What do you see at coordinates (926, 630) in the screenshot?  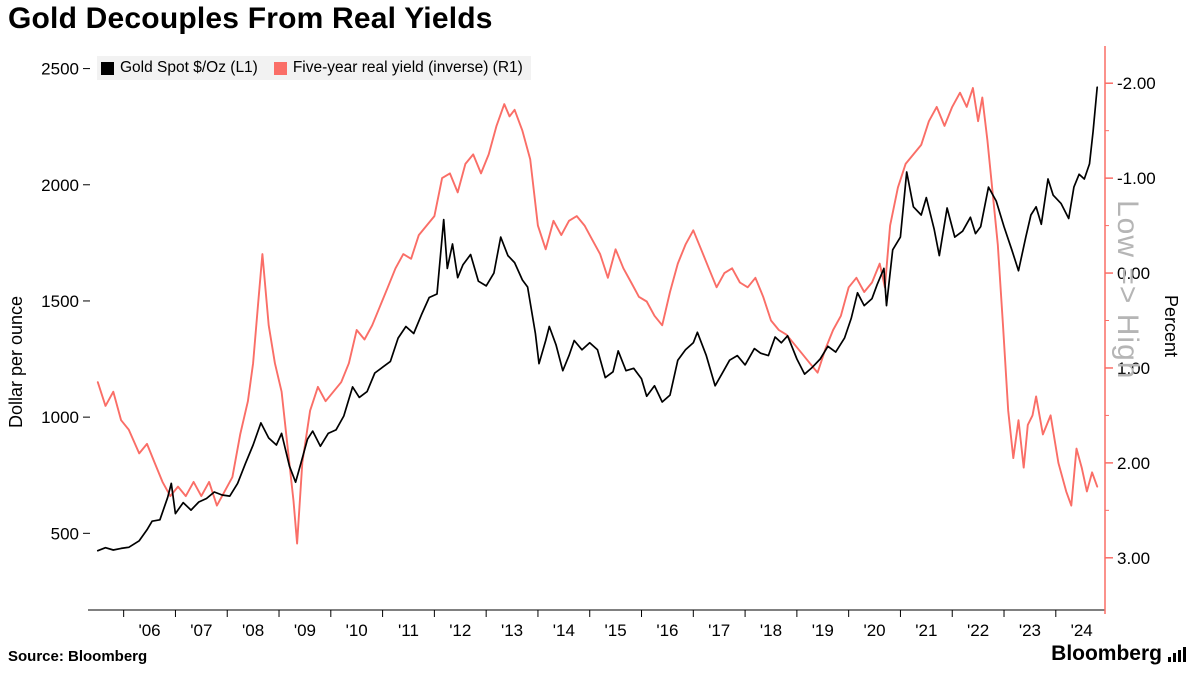 I see `x-tick-label: '21` at bounding box center [926, 630].